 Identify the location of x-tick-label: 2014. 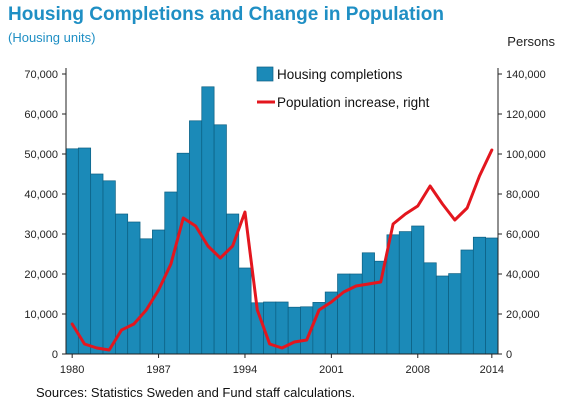
(492, 370).